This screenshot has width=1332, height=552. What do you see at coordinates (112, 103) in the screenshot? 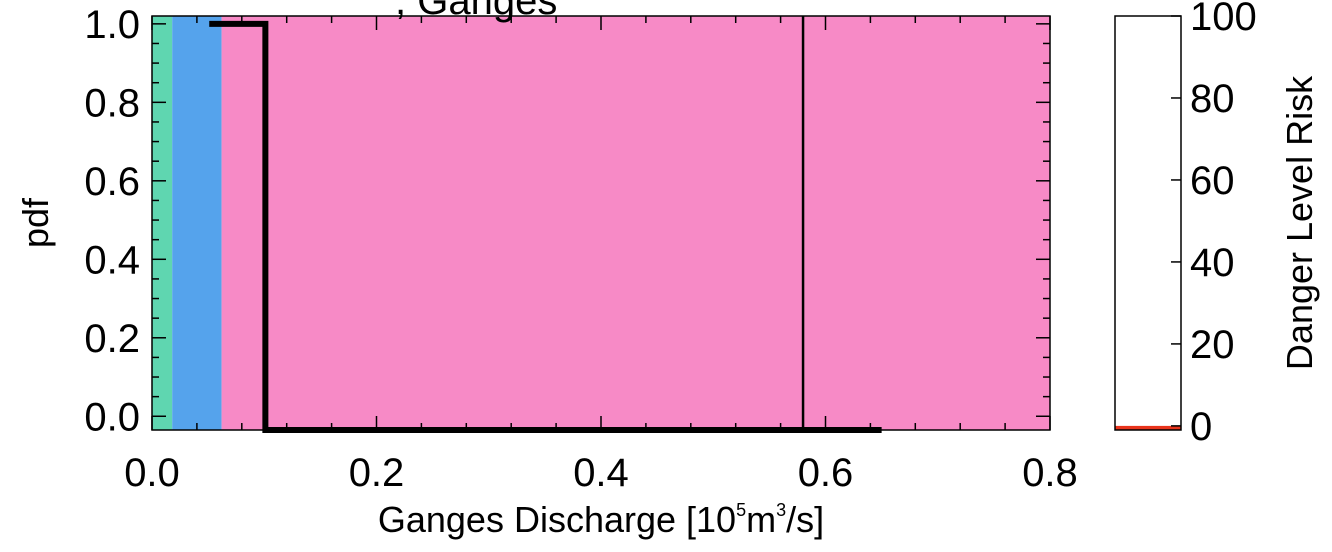
I see `y-tick-label: 0.8` at bounding box center [112, 103].